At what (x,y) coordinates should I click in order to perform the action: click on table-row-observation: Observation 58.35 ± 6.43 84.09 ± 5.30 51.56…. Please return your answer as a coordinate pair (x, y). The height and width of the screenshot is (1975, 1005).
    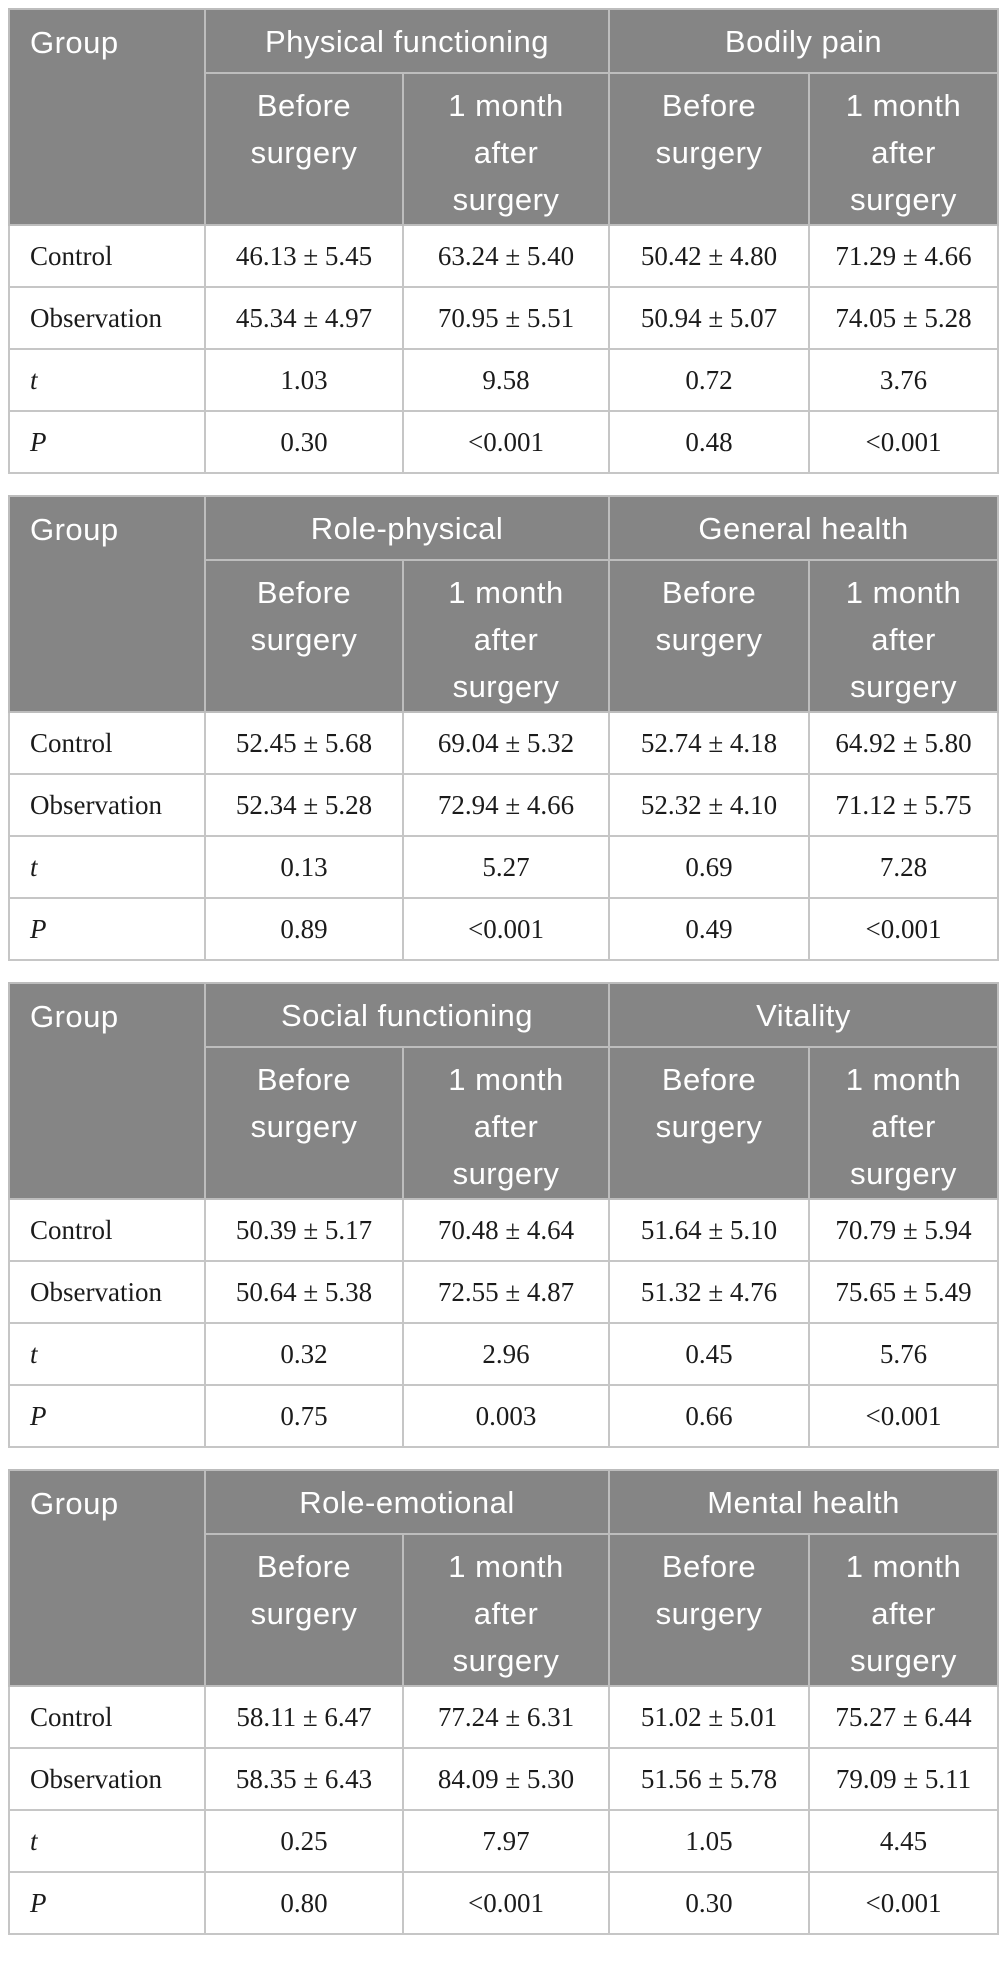
    Looking at the image, I should click on (503, 1779).